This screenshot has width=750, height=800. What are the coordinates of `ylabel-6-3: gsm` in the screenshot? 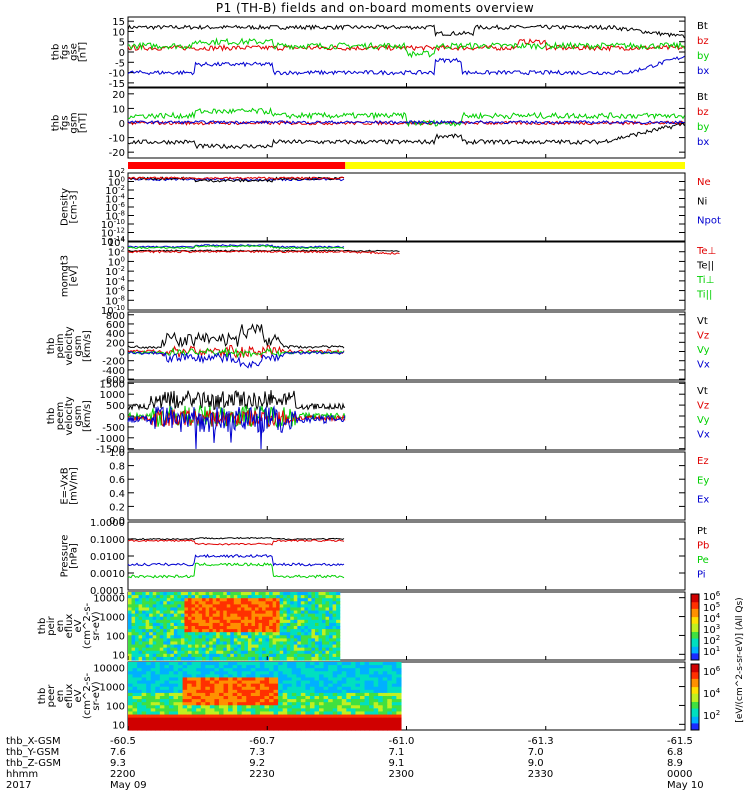 It's located at (78, 415).